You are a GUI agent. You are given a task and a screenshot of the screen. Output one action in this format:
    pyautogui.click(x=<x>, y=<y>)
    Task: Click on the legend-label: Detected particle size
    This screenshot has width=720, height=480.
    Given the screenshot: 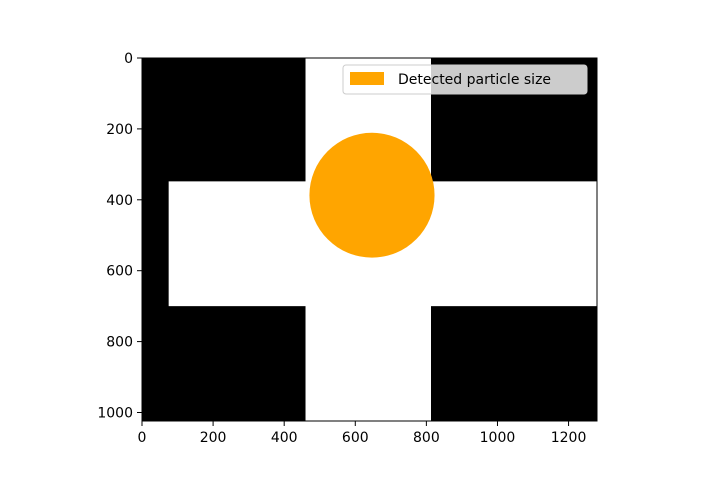 What is the action you would take?
    pyautogui.click(x=474, y=80)
    